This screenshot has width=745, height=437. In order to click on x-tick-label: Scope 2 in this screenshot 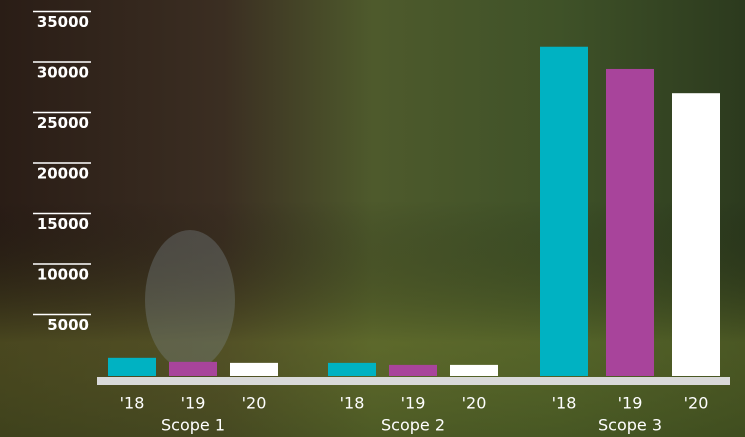, I will do `click(413, 425)`.